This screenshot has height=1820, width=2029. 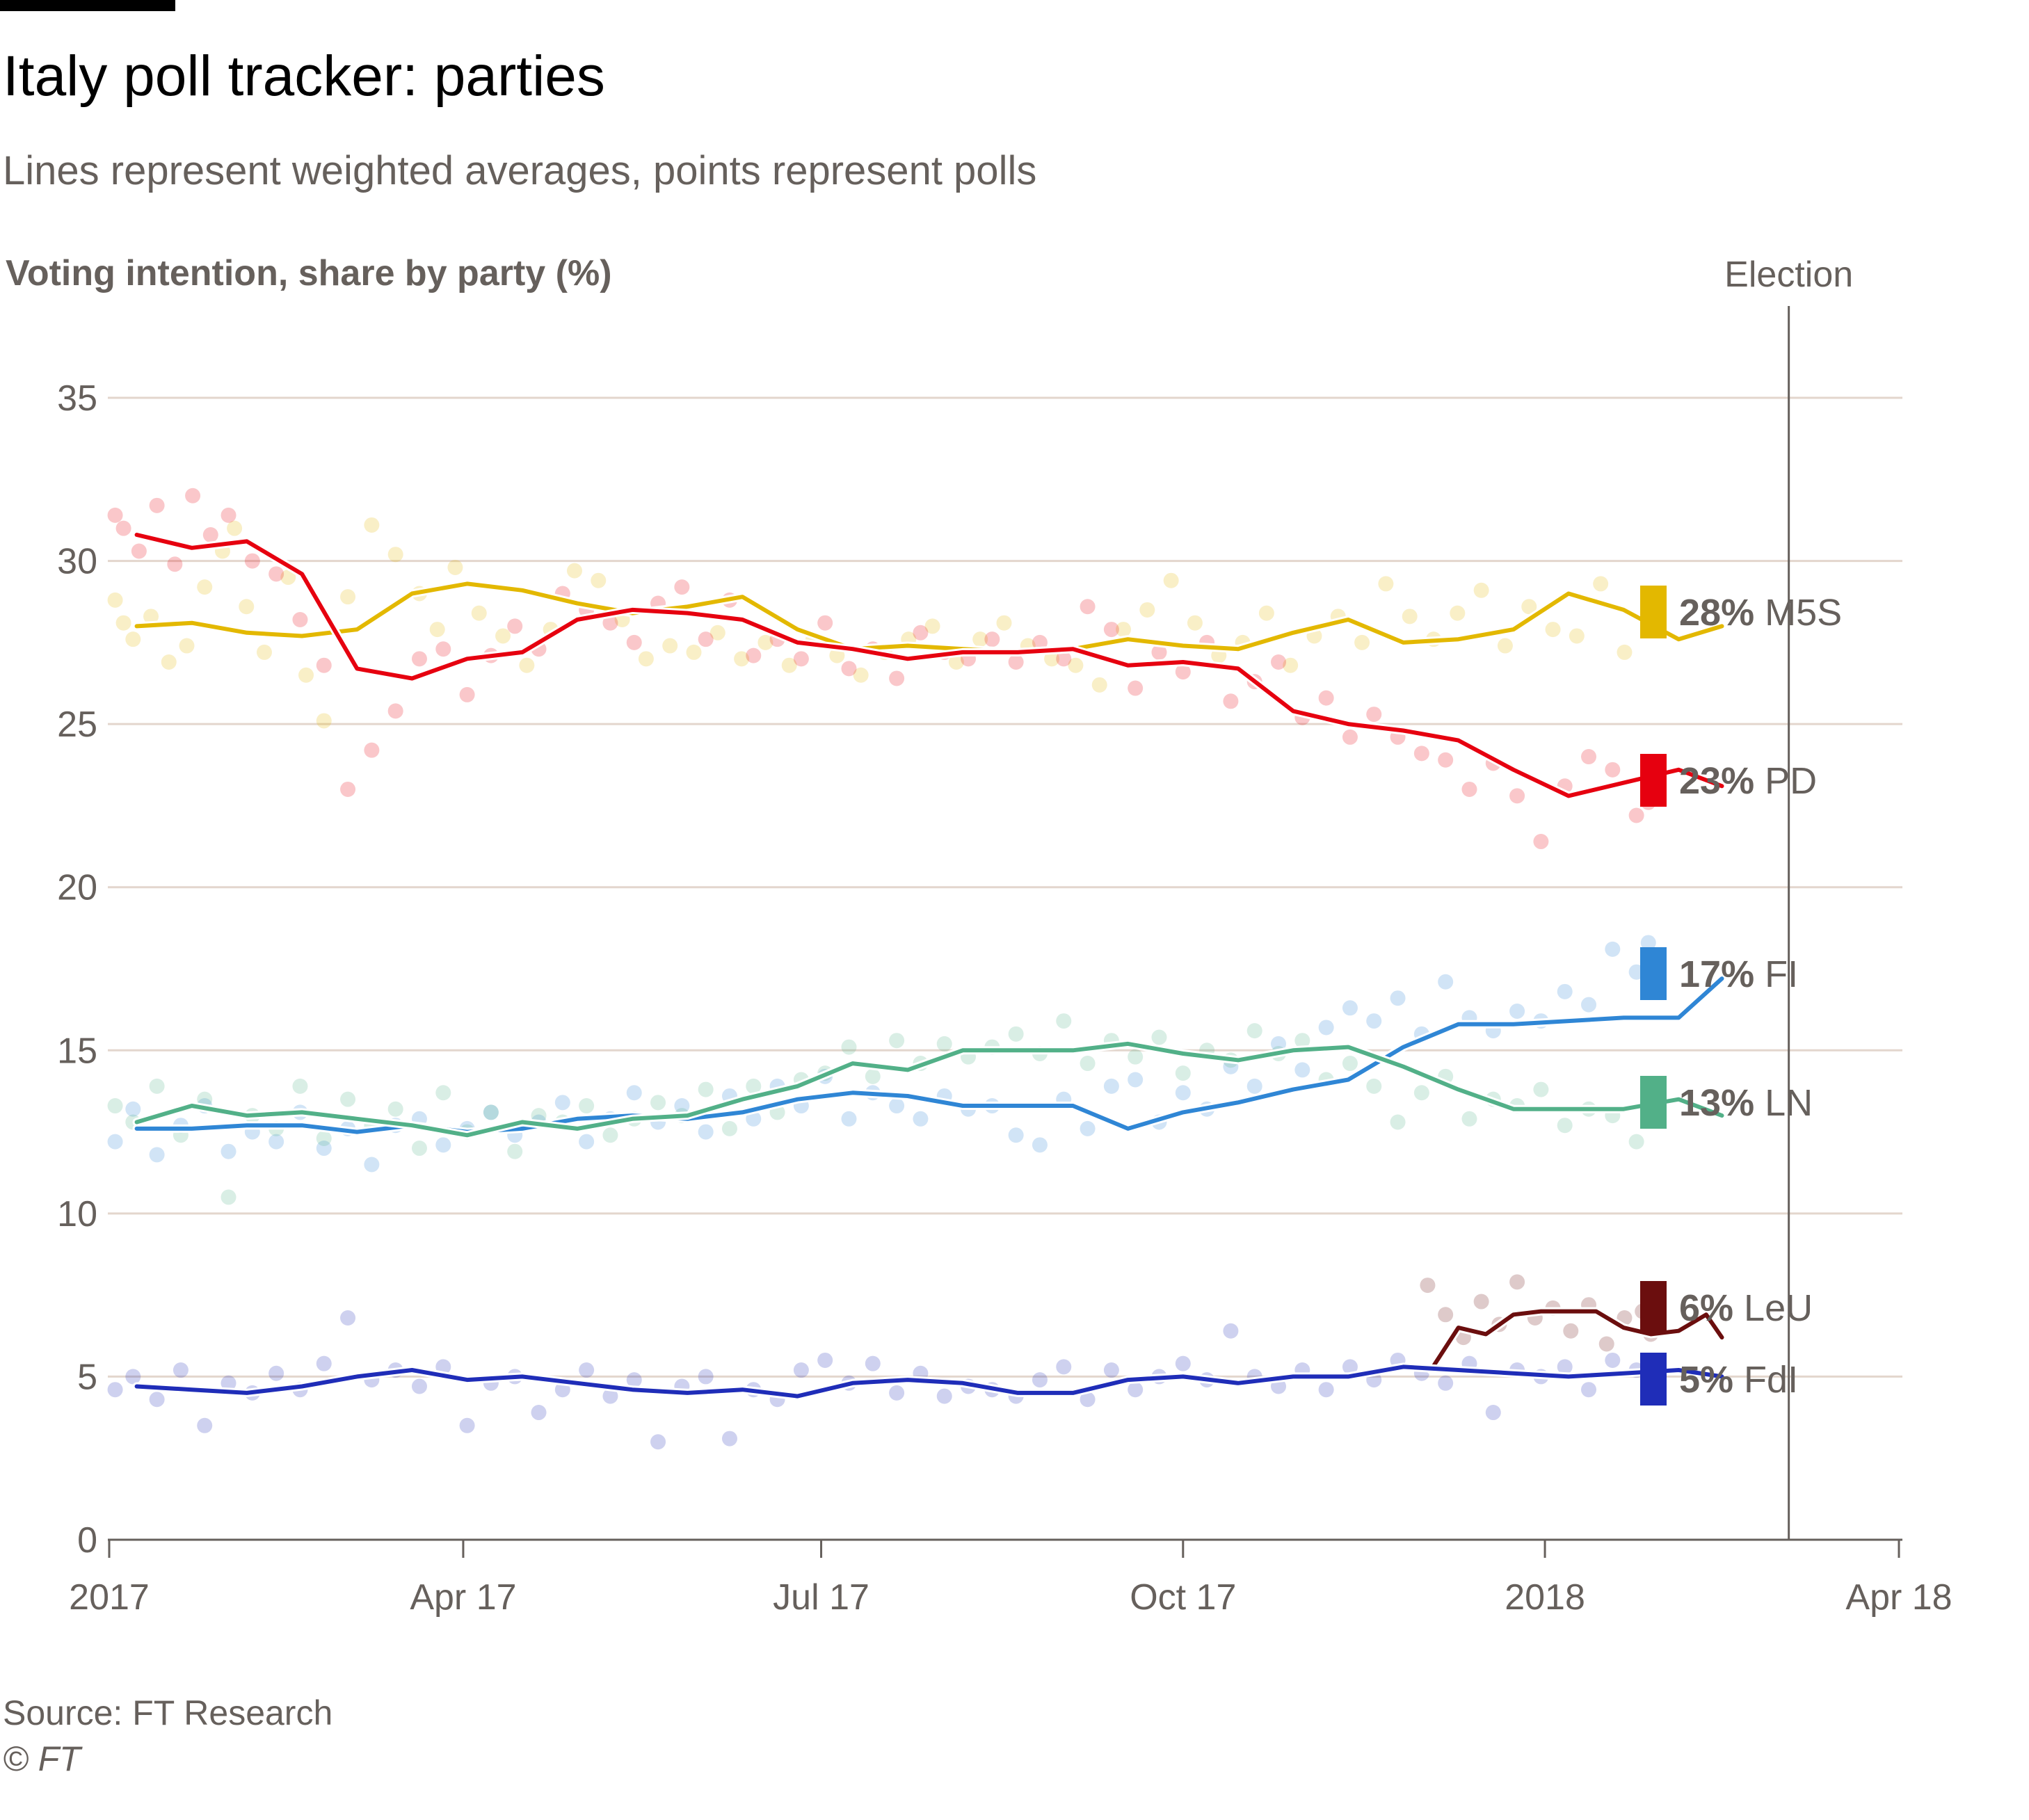 What do you see at coordinates (1788, 897) in the screenshot?
I see `election-marker: Election` at bounding box center [1788, 897].